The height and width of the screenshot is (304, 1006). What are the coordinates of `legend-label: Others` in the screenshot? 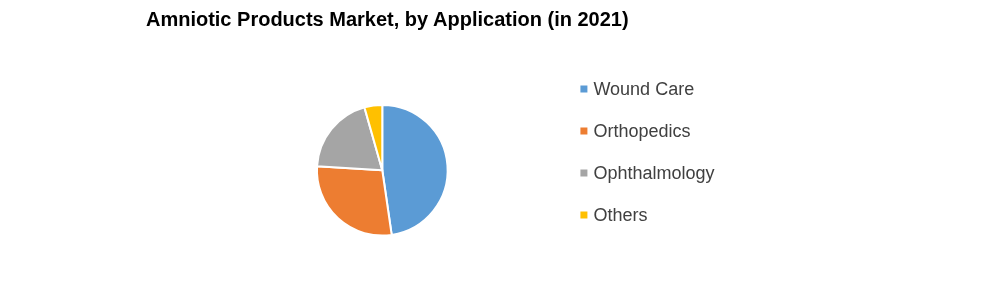 It's located at (620, 215).